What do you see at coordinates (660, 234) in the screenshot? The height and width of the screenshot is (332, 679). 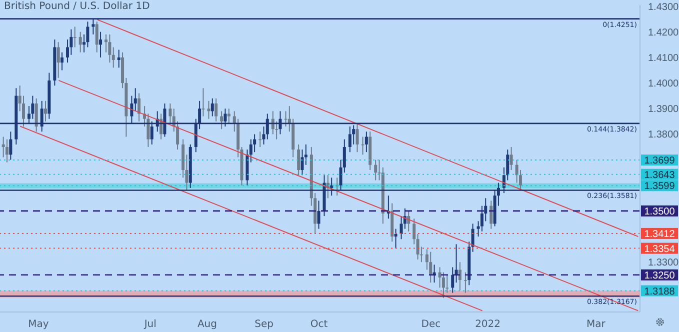 I see `ref-line-label: 1.3412` at bounding box center [660, 234].